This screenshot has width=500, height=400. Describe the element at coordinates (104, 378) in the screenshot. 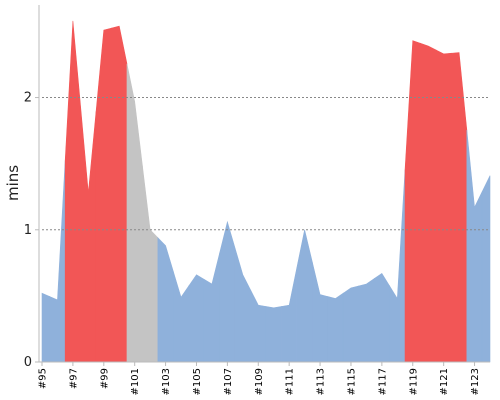

I see `x-tick-label: #99` at that location.